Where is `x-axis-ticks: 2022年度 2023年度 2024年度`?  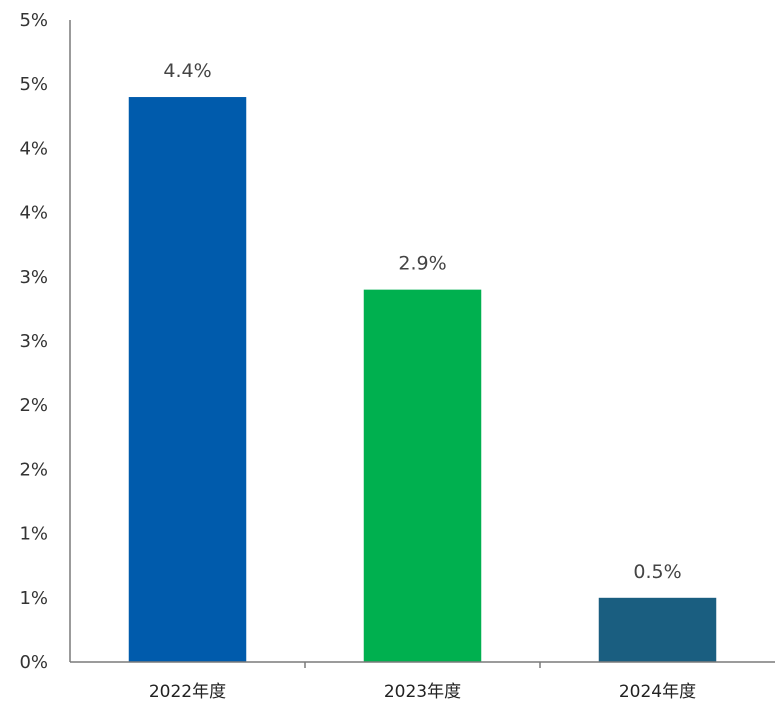
x-axis-ticks: 2022年度 2023年度 2024年度 is located at coordinates (422, 682).